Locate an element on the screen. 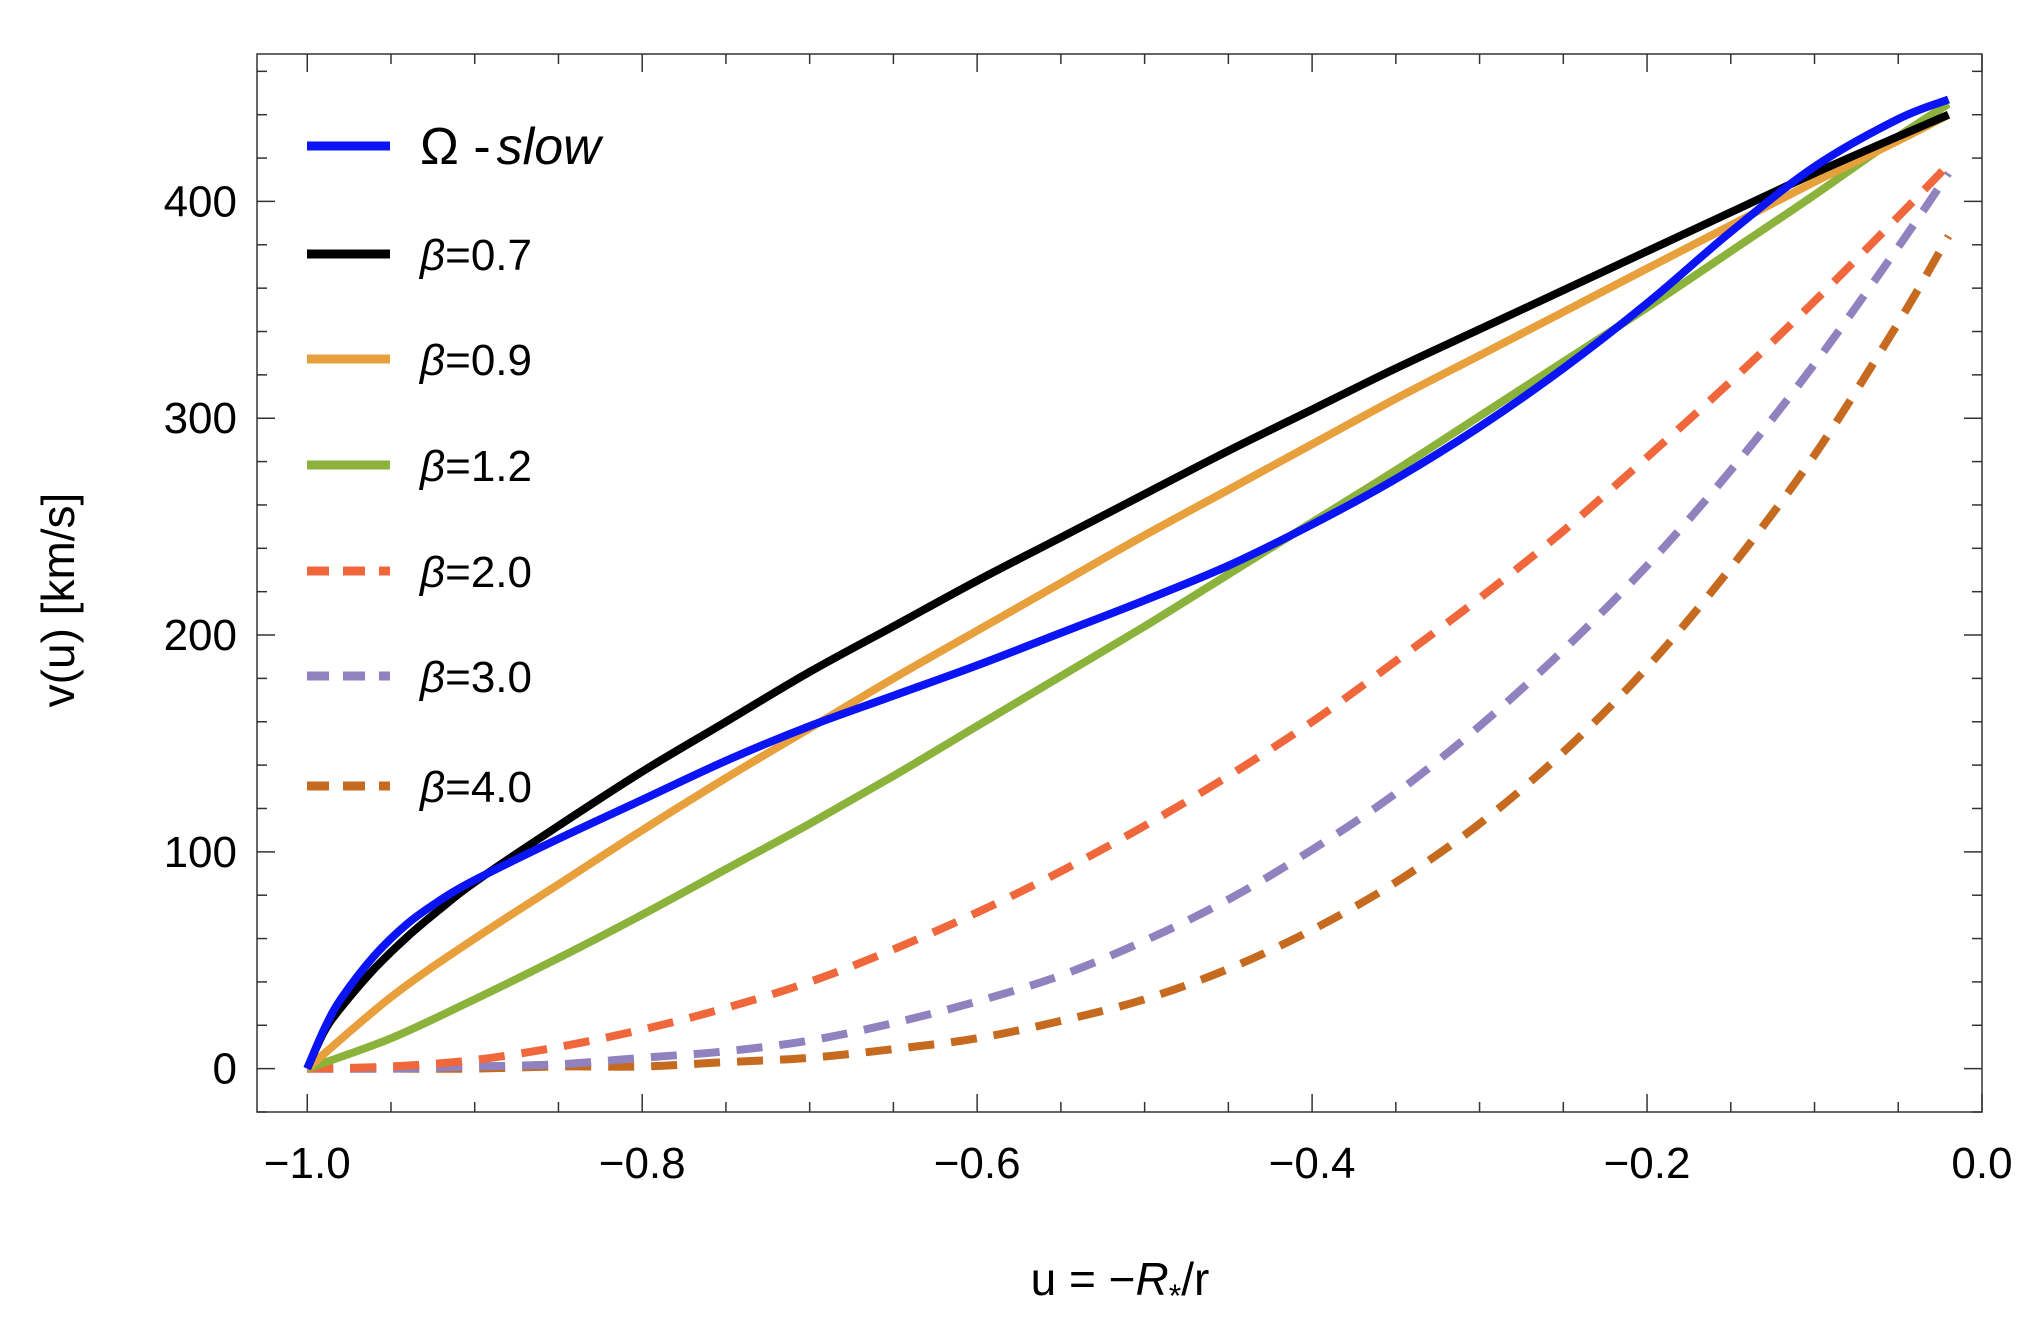  y-tick-label: 400 is located at coordinates (200, 201).